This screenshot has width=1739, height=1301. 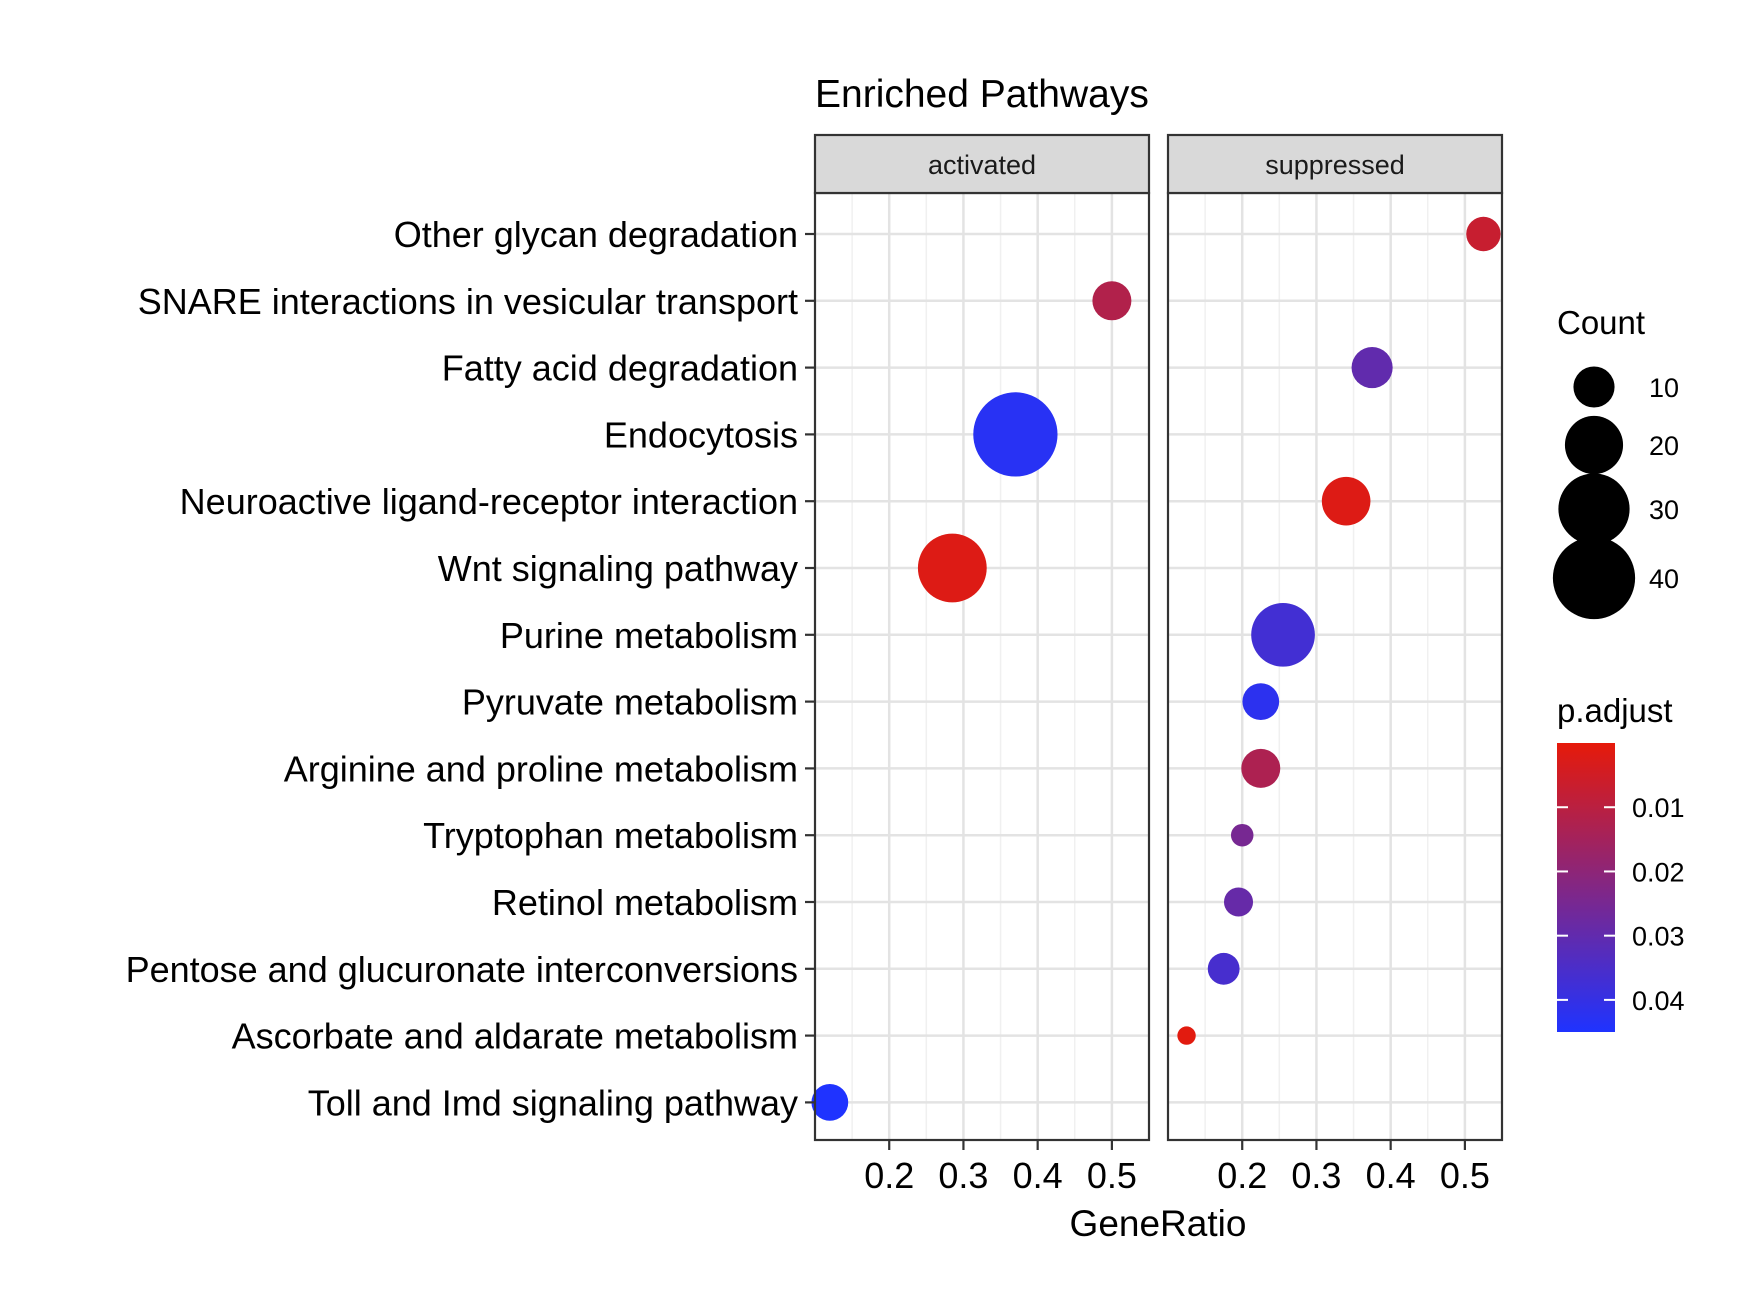 What do you see at coordinates (489, 501) in the screenshot?
I see `y-tick-label: Neuroactive ligand-receptor interaction` at bounding box center [489, 501].